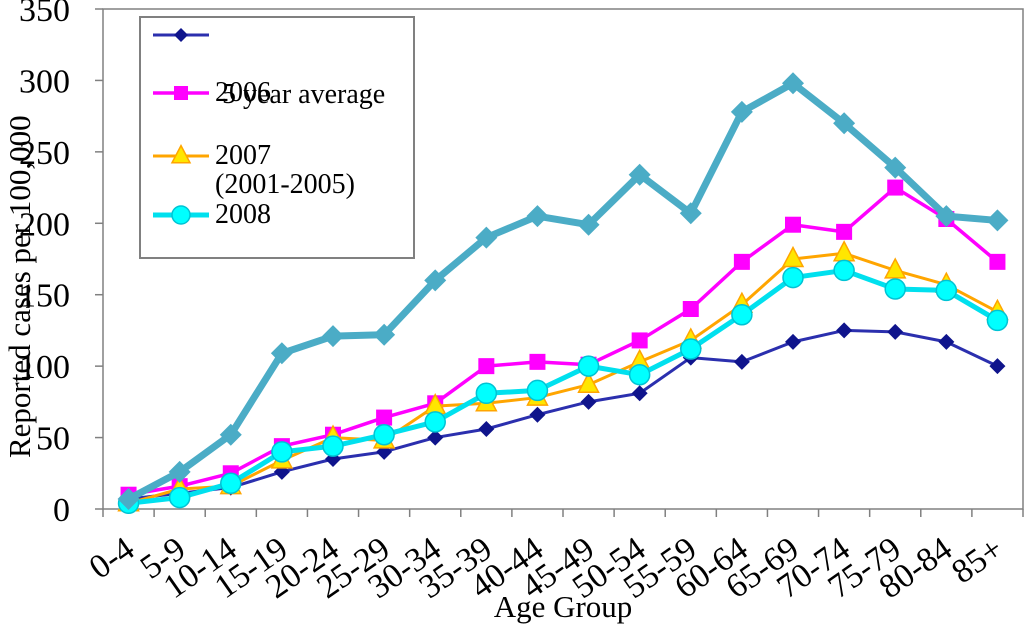 The image size is (1024, 628). What do you see at coordinates (112, 558) in the screenshot?
I see `x-axis-category-label: 0-4` at bounding box center [112, 558].